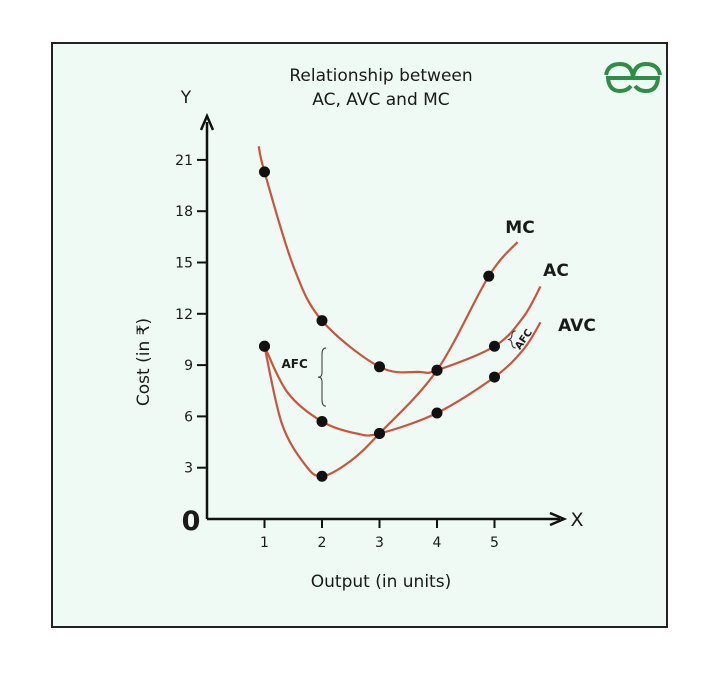 The image size is (720, 674). Describe the element at coordinates (294, 364) in the screenshot. I see `afc-label: AFC` at that location.